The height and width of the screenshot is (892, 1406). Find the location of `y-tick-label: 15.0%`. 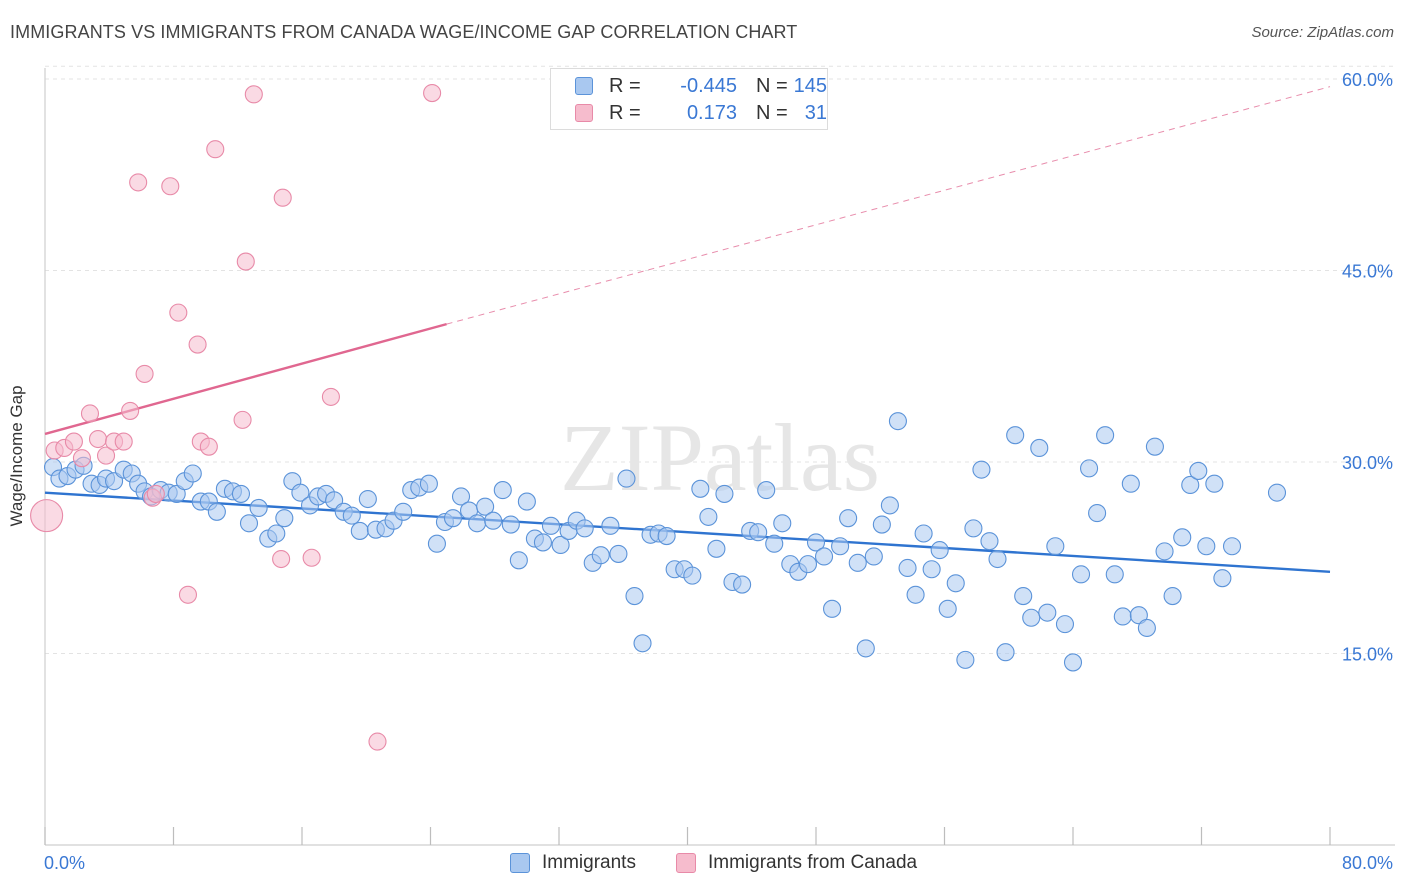

y-tick-label: 15.0% is located at coordinates (1367, 655).